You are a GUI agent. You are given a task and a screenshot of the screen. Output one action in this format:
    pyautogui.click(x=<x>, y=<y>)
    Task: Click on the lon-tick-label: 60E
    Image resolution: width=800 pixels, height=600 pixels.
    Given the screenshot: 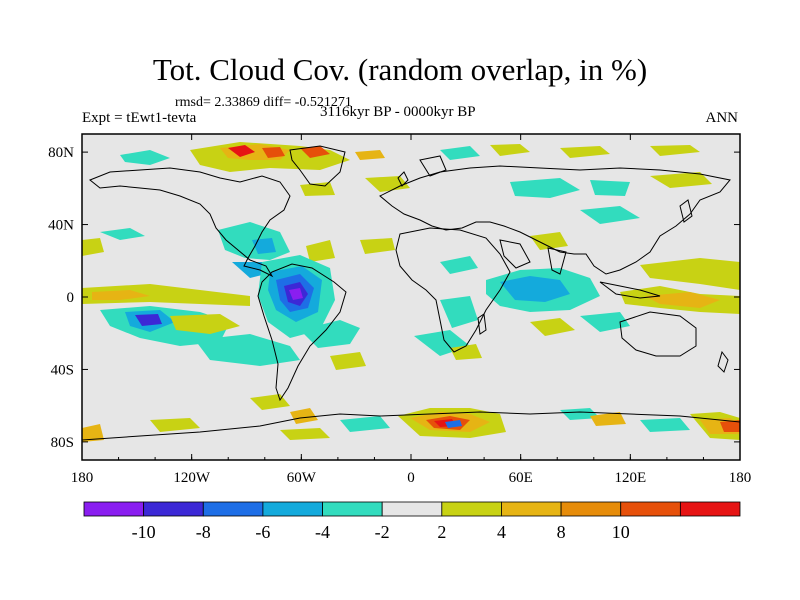 What is the action you would take?
    pyautogui.click(x=521, y=478)
    